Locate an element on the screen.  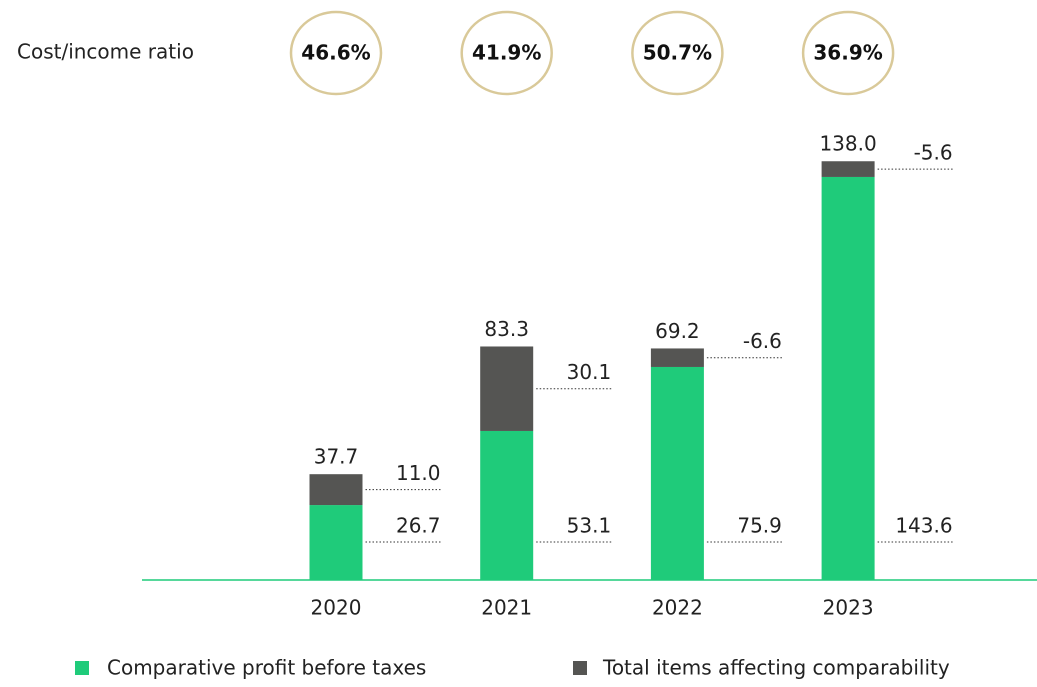
ratio-value: 36.9% is located at coordinates (847, 53).